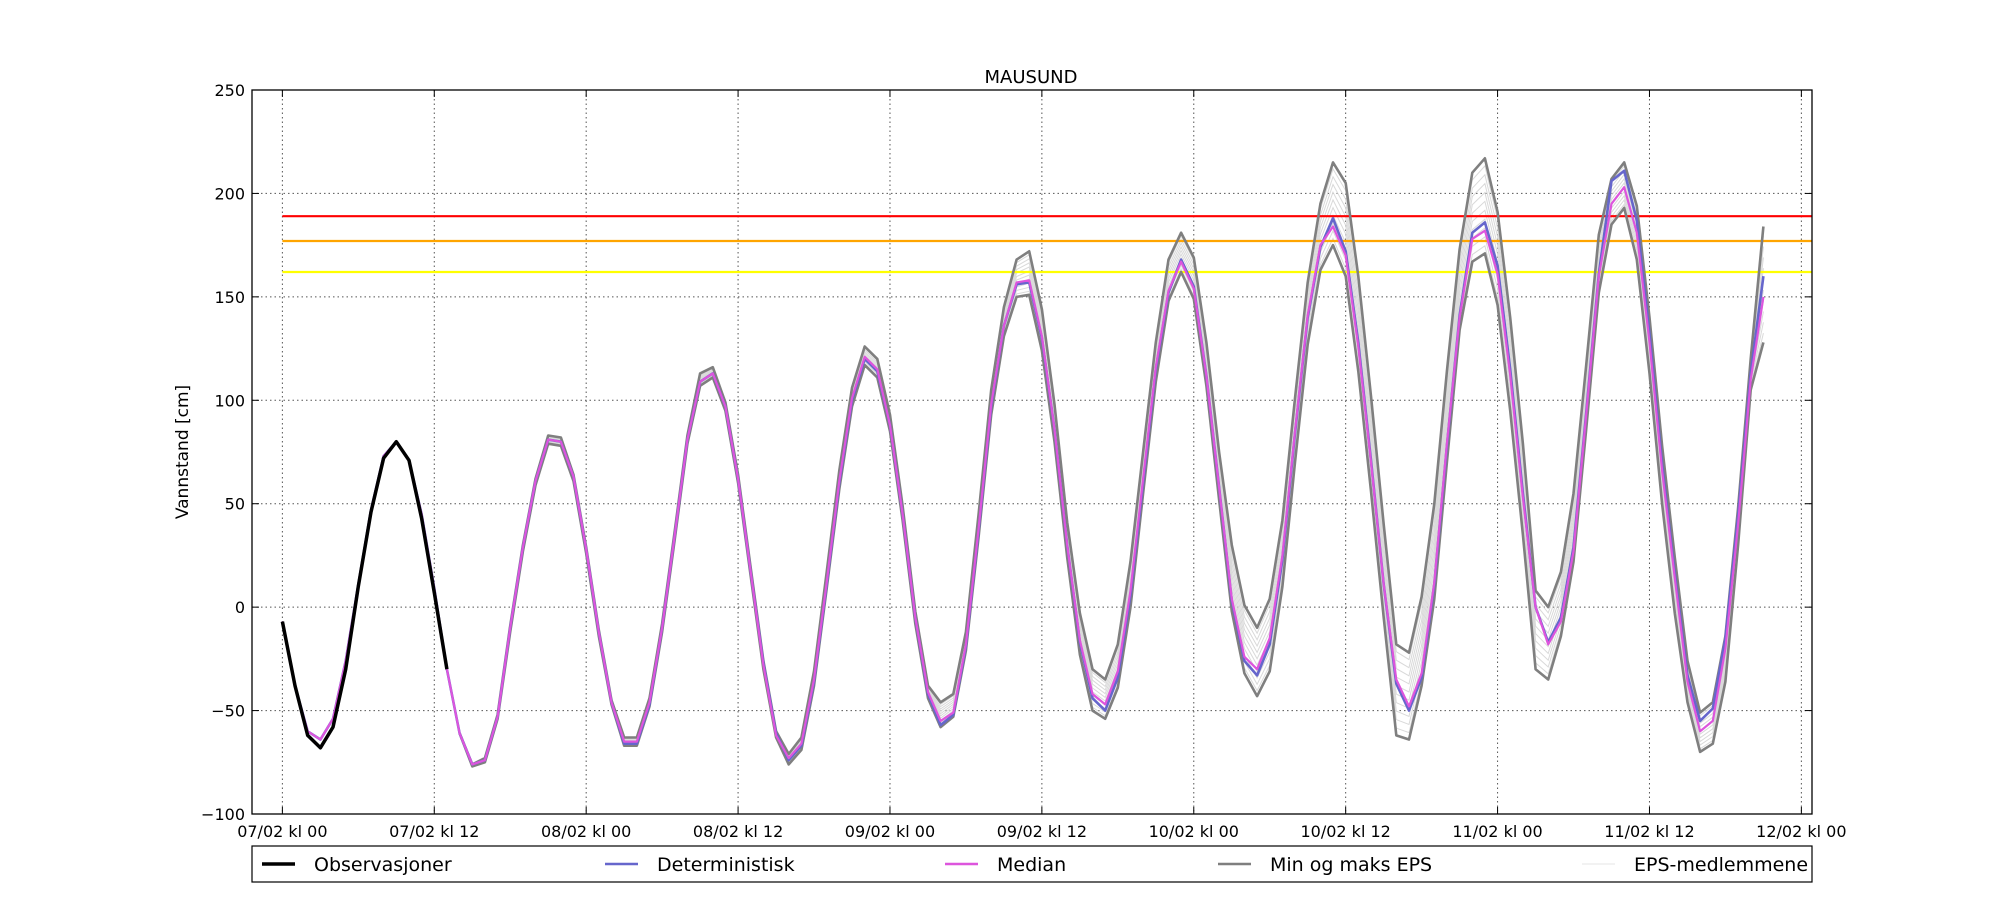  I want to click on chart-title: MAUSUND, so click(1031, 77).